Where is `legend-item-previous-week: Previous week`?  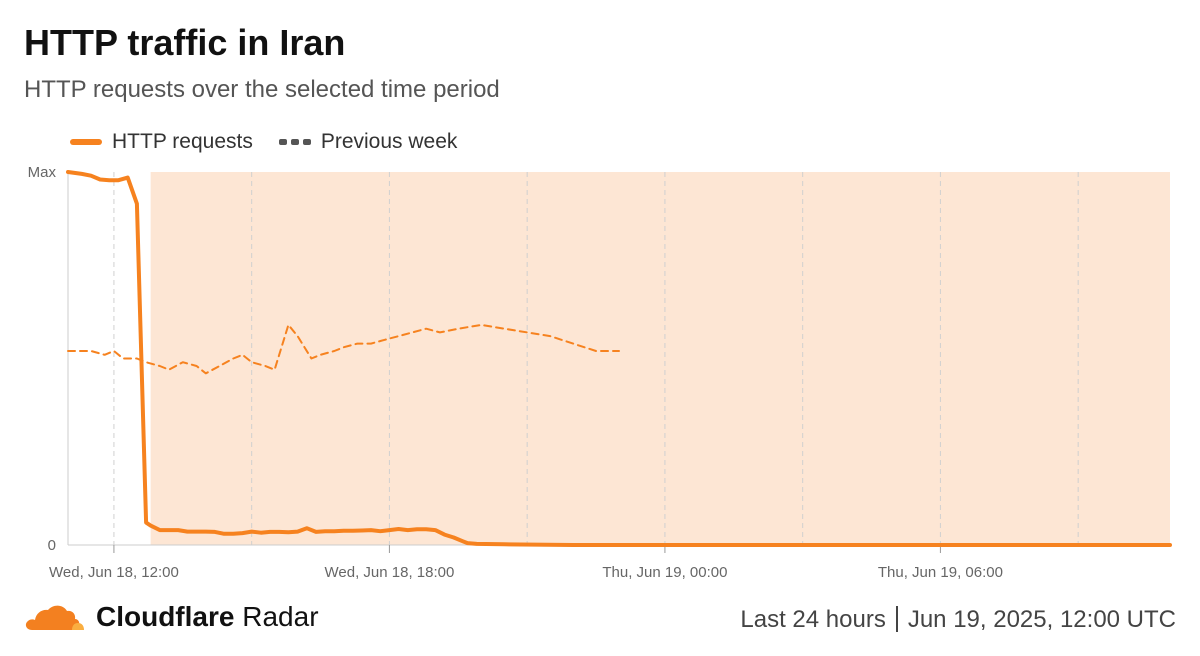 legend-item-previous-week: Previous week is located at coordinates (368, 142).